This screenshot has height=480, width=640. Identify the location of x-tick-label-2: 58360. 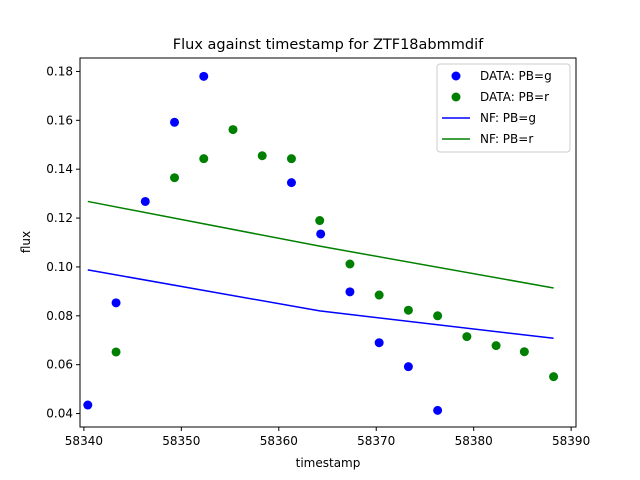
(279, 441).